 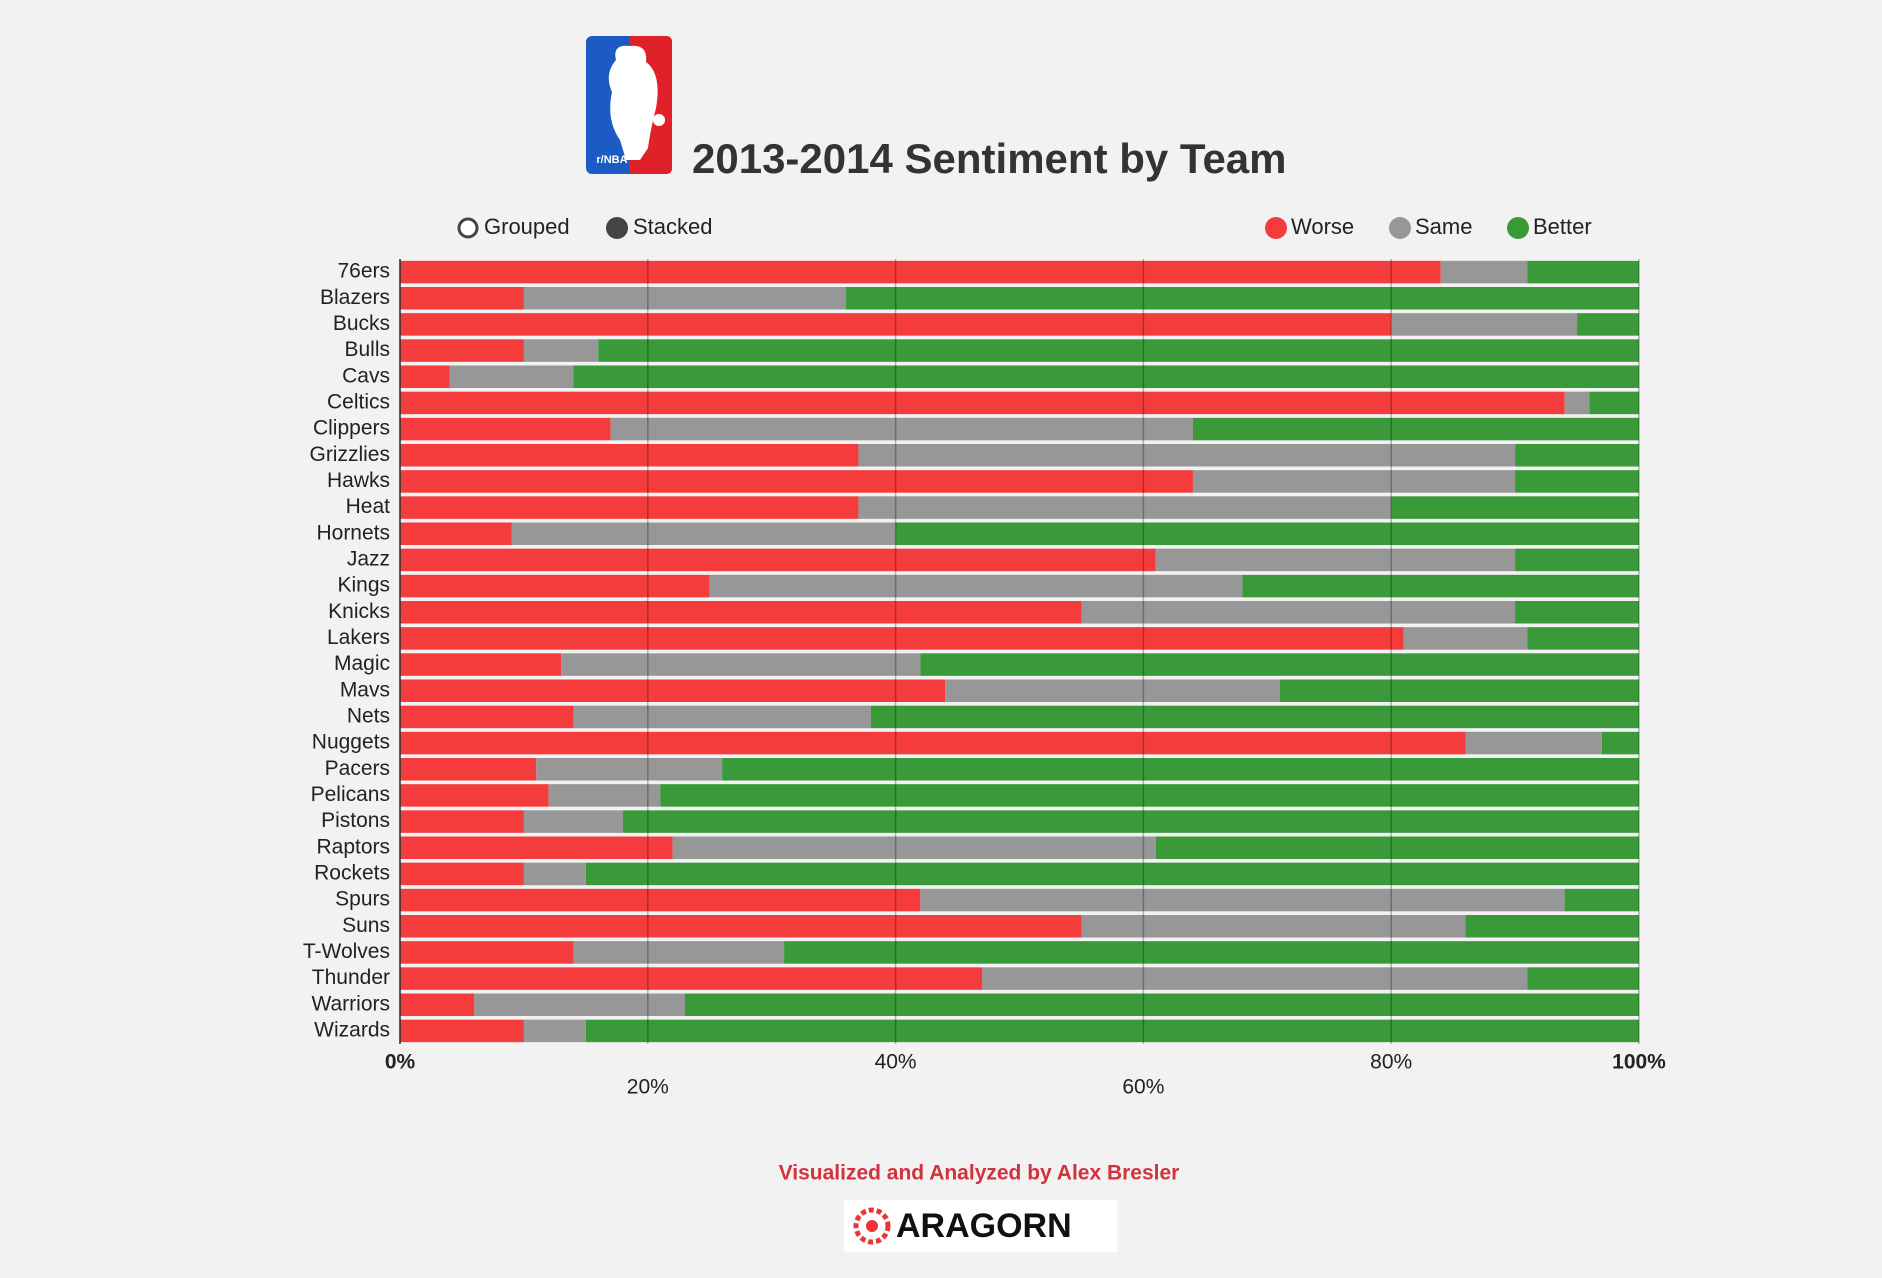 I want to click on control-label: Stacked, so click(x=673, y=226).